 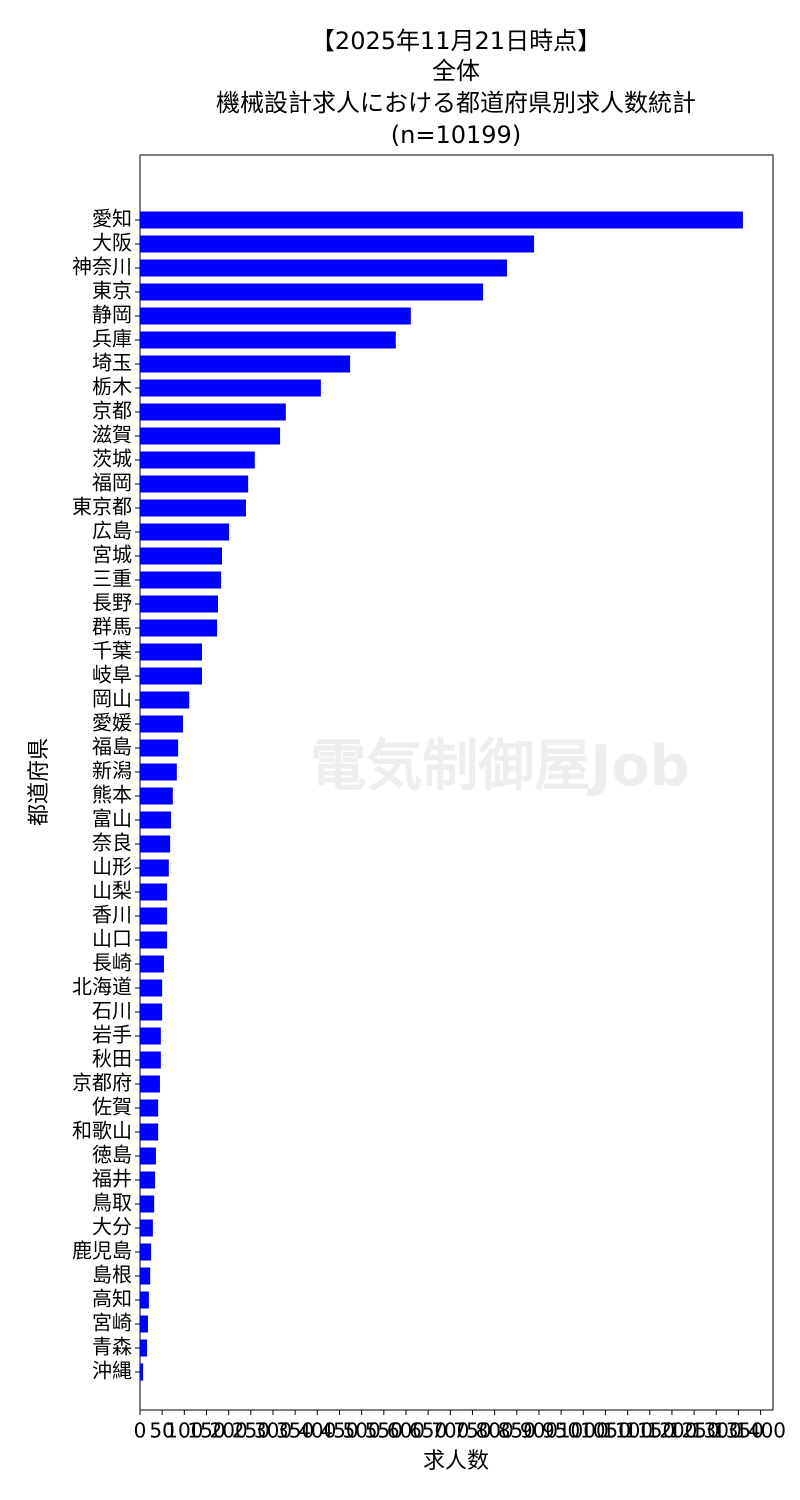 What do you see at coordinates (112, 1011) in the screenshot?
I see `y-tick-label: 石川` at bounding box center [112, 1011].